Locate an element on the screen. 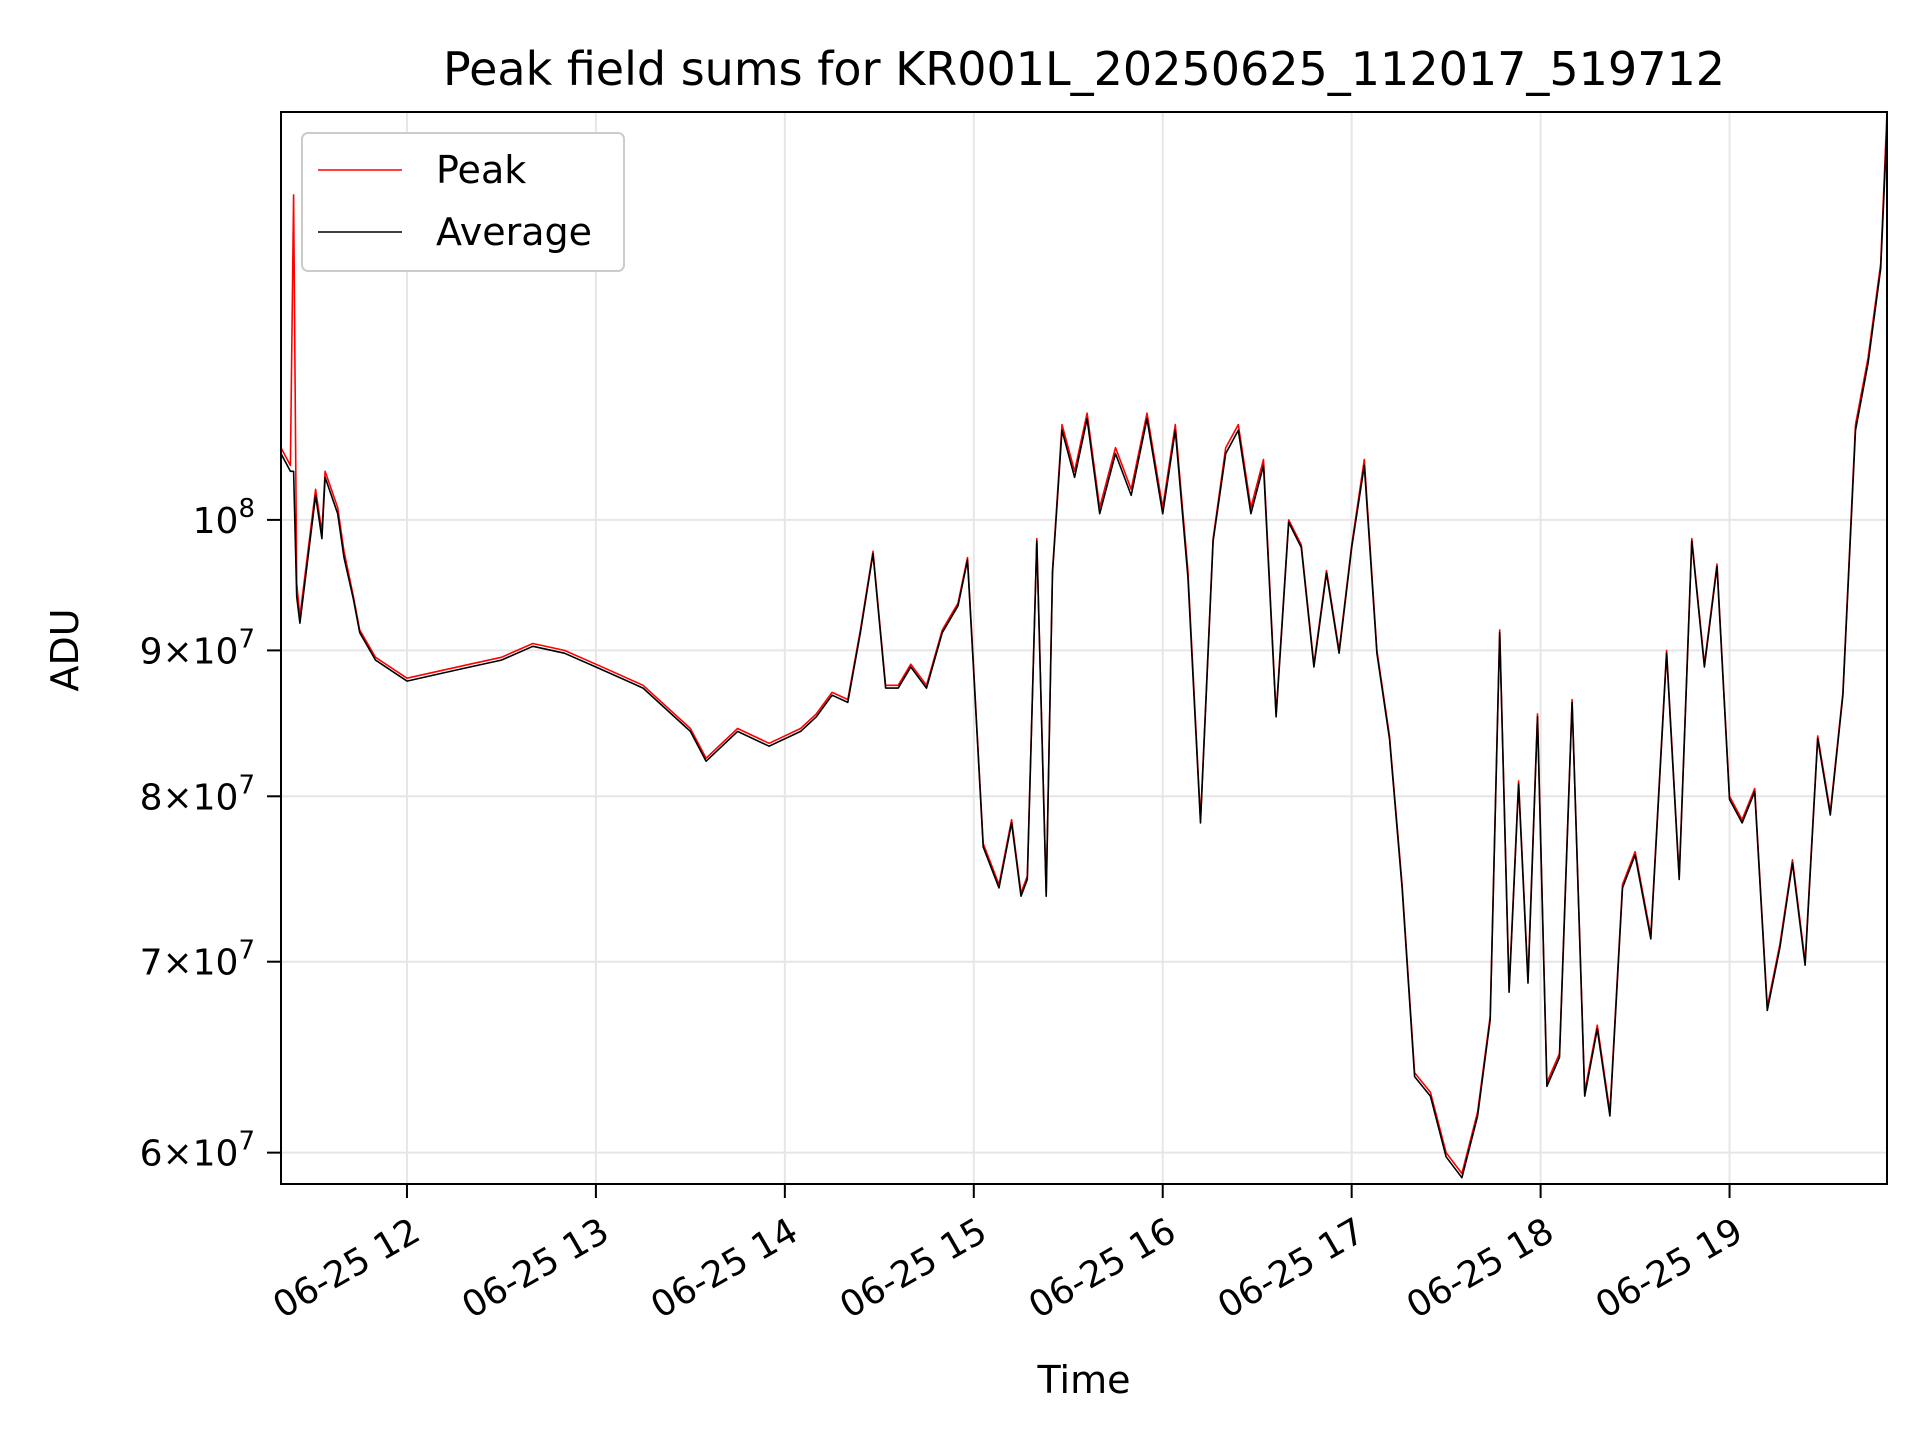 The width and height of the screenshot is (1920, 1440). legend-box is located at coordinates (463, 202).